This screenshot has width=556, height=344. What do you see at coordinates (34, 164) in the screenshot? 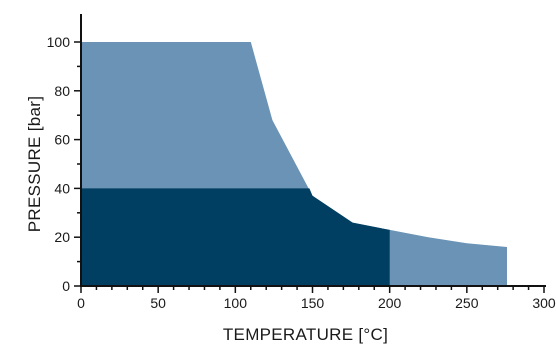
I see `y-axis-label: PRESSURE [bar]` at bounding box center [34, 164].